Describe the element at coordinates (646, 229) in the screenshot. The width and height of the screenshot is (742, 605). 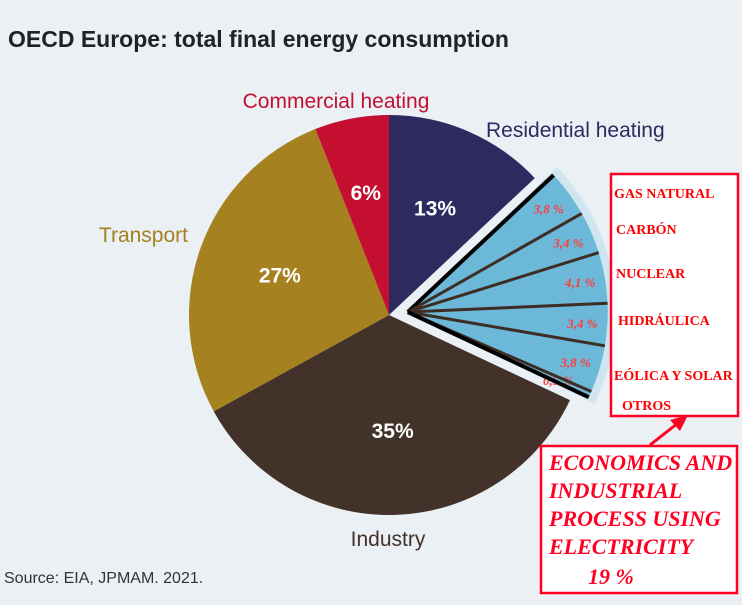
I see `legend-item: CARBÓN` at that location.